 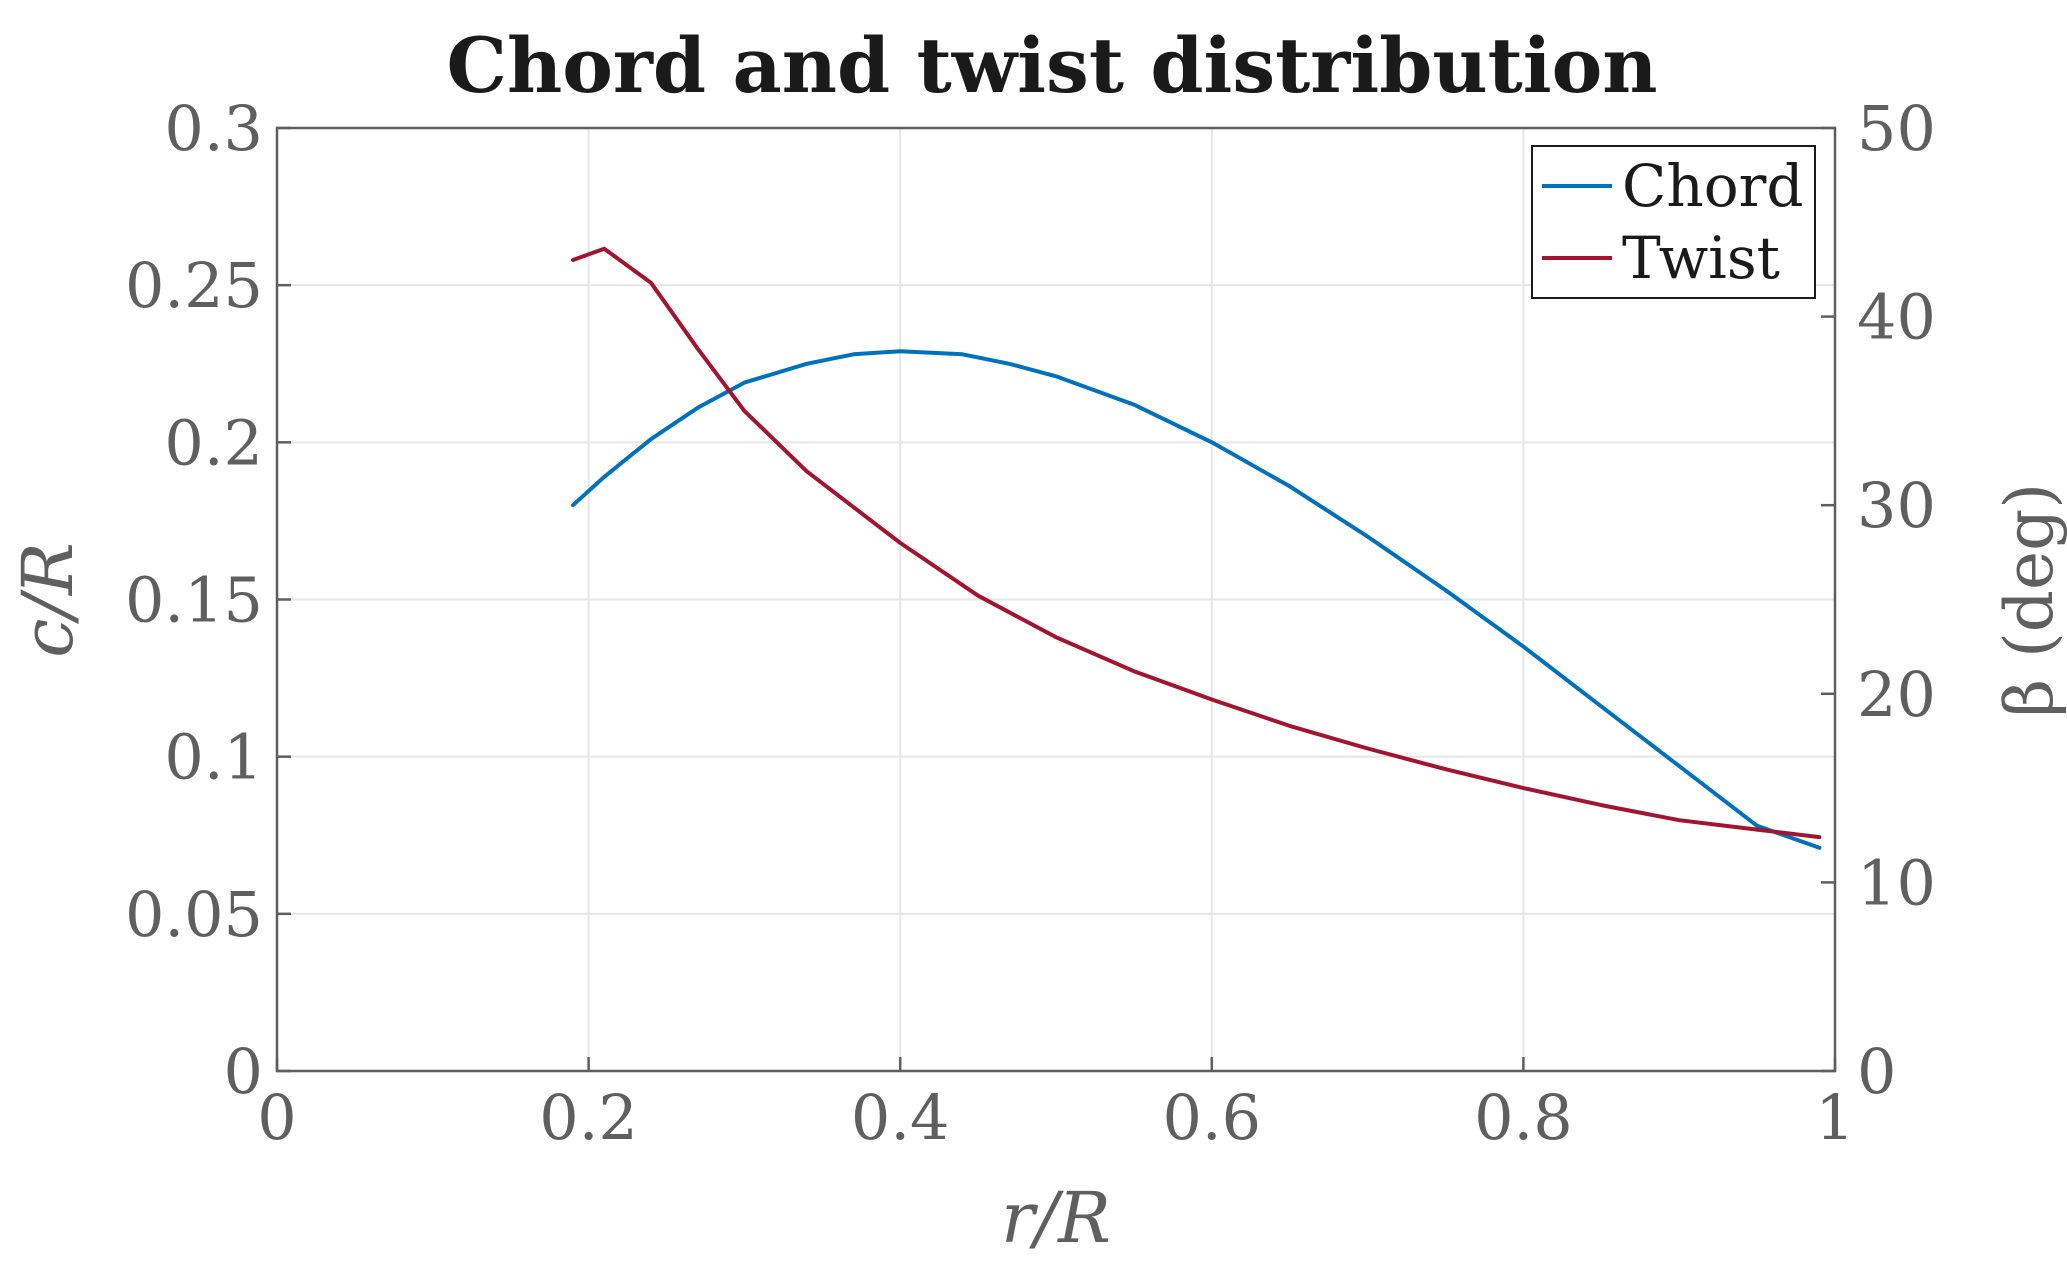 I want to click on chart-title: Chord and twist distribution, so click(x=1051, y=65).